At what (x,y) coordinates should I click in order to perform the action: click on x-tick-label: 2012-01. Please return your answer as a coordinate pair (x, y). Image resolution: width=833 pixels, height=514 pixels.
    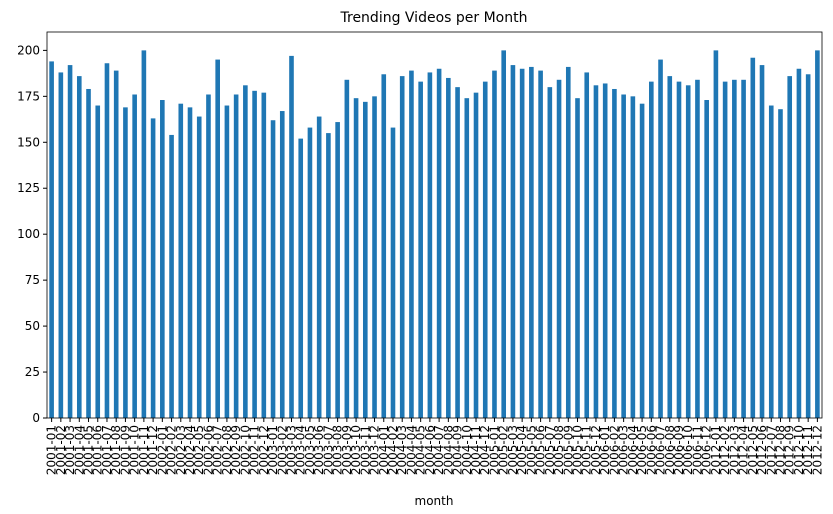
    Looking at the image, I should click on (716, 450).